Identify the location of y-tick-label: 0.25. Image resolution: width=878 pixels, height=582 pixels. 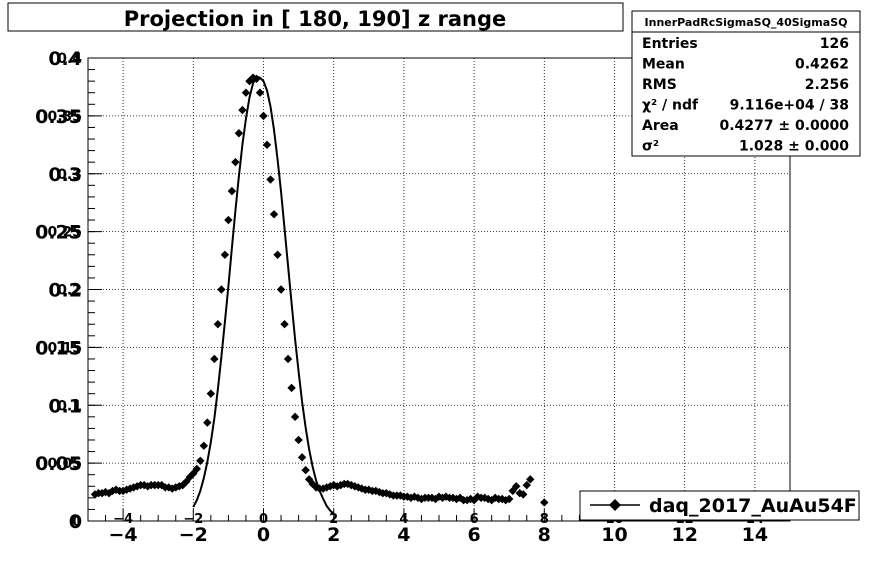
(58, 233).